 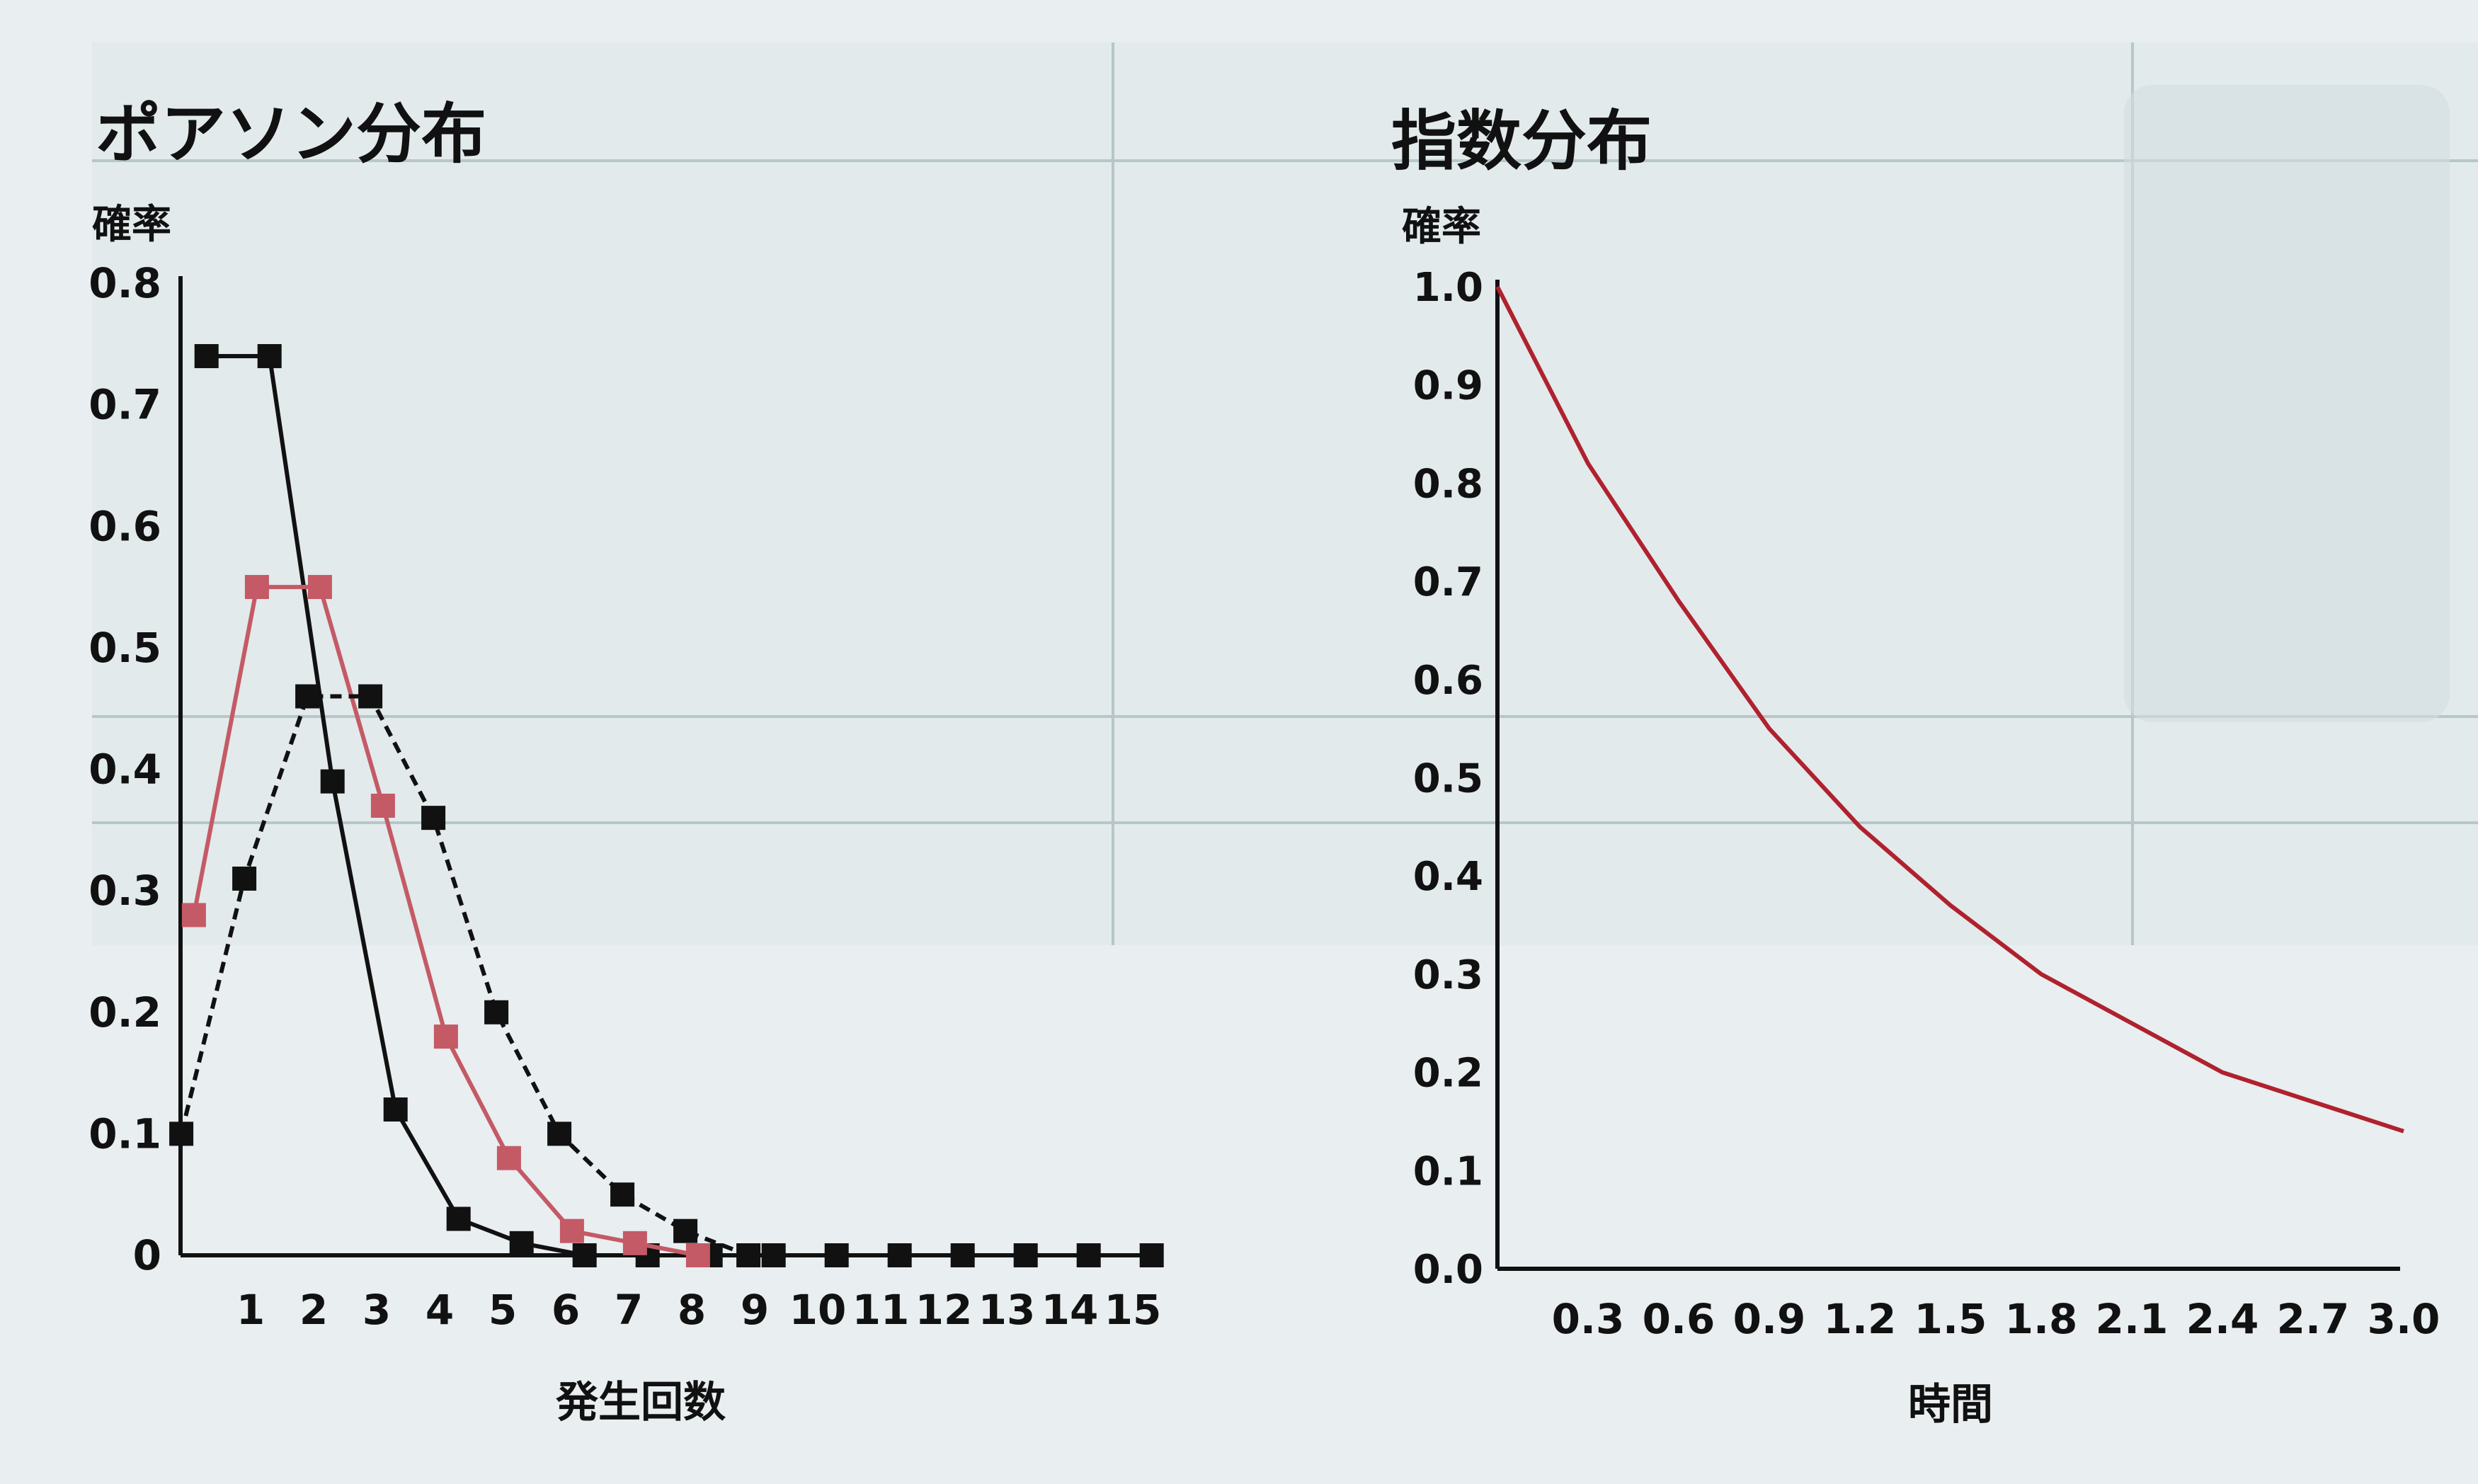 I want to click on exponential-x-tick-label: 3.0, so click(x=2404, y=1319).